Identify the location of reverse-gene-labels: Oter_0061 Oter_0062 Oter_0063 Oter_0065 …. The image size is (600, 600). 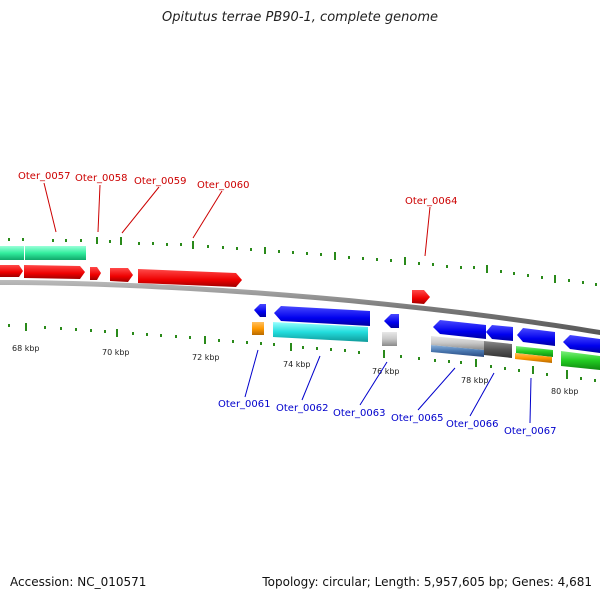
(387, 418).